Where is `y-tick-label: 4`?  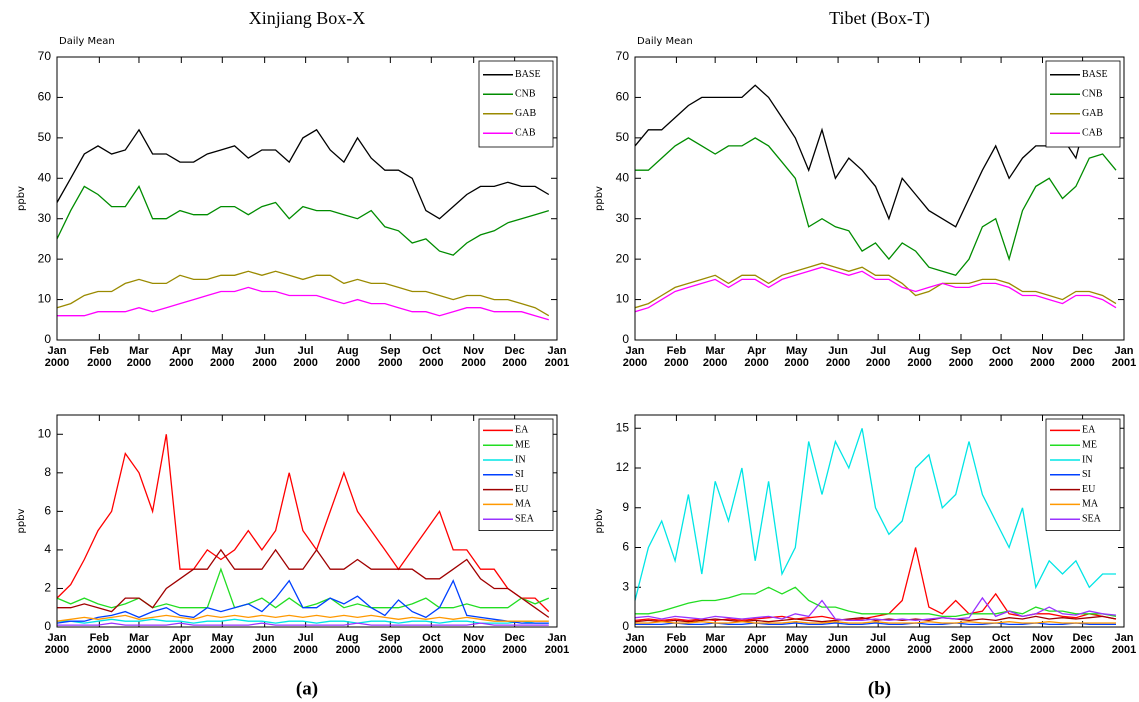 y-tick-label: 4 is located at coordinates (47, 549).